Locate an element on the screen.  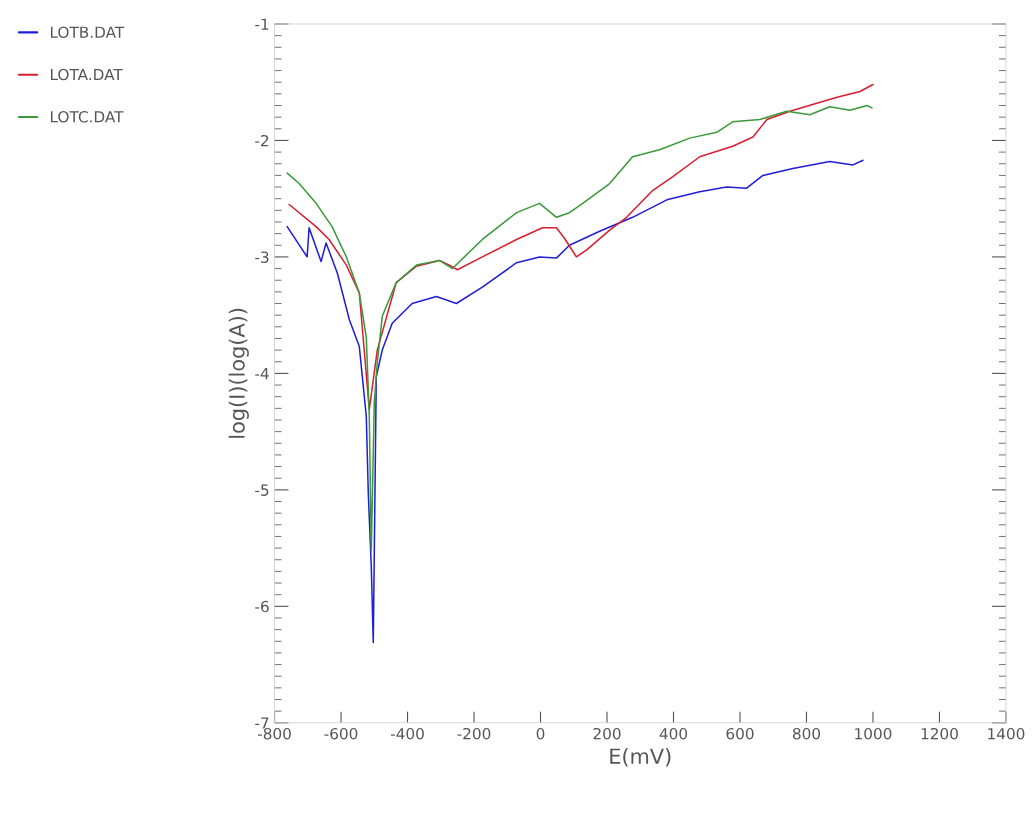
y-tick-label: -4 is located at coordinates (262, 374).